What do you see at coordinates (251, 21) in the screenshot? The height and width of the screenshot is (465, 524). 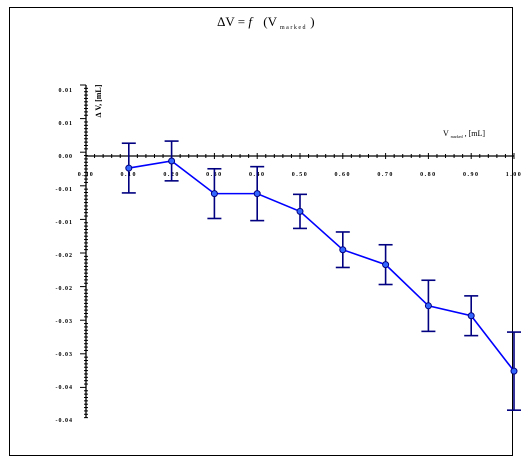 I see `title-func: f` at bounding box center [251, 21].